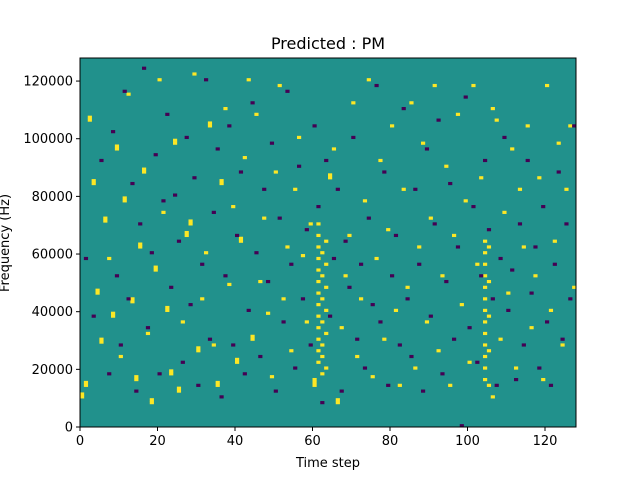 The height and width of the screenshot is (480, 640). I want to click on x-axis-label: Time step, so click(327, 463).